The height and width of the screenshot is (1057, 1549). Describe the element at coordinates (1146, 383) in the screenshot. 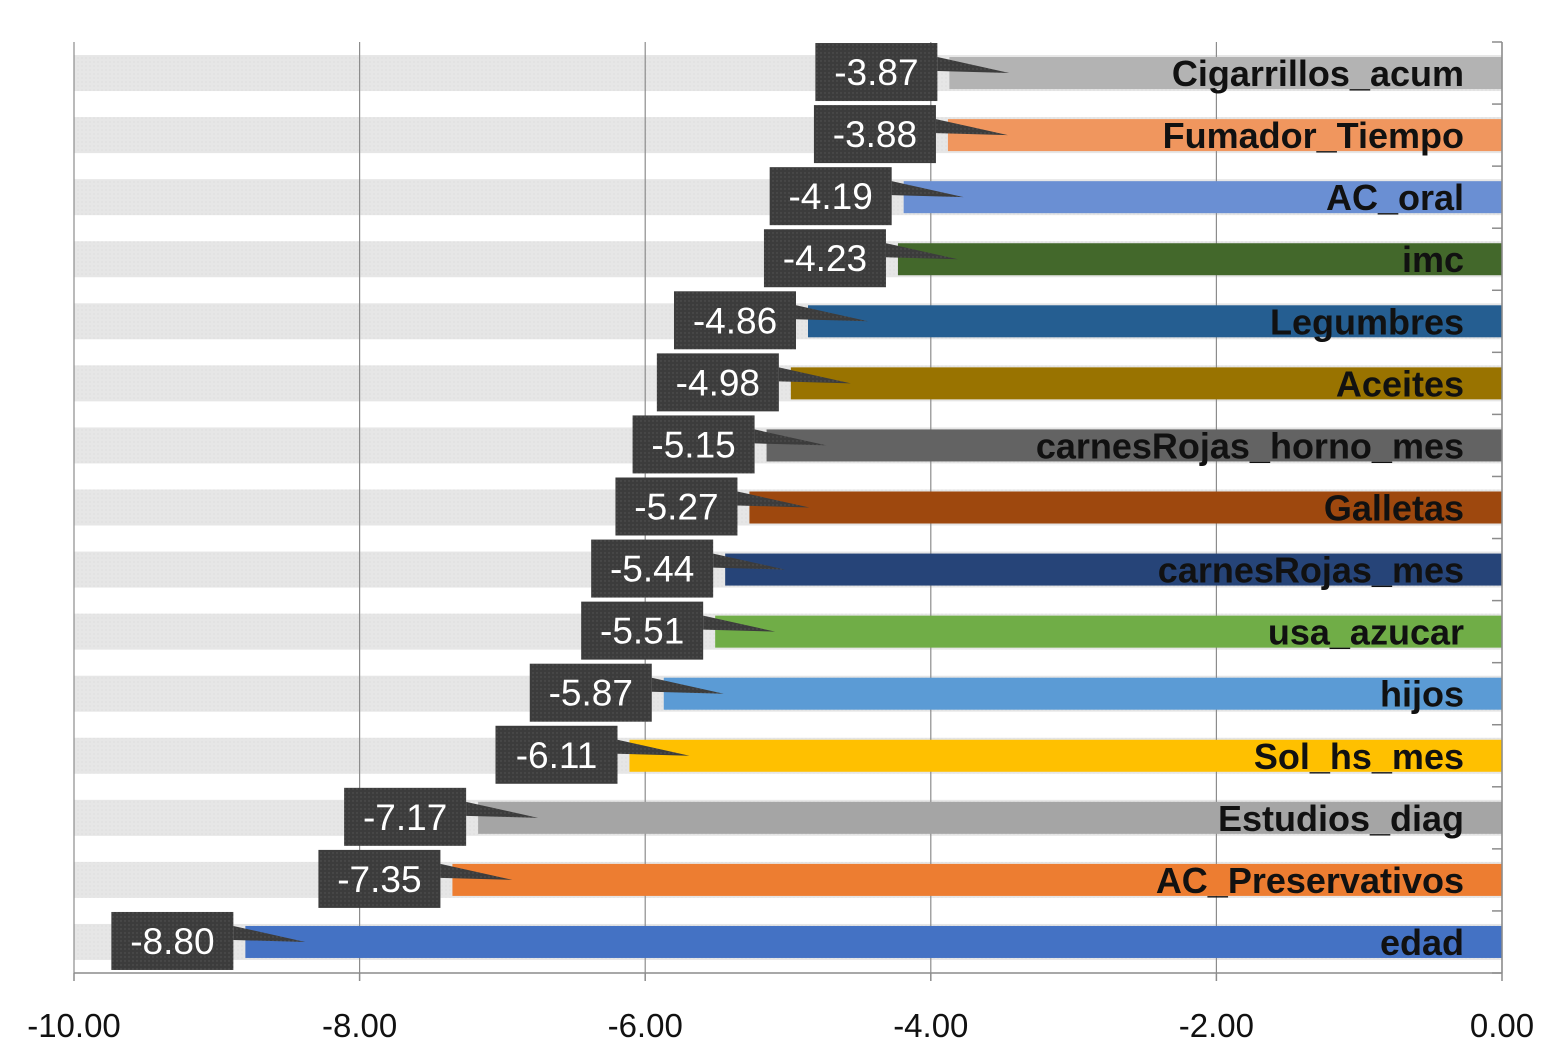

I see `bar-Aceites` at that location.